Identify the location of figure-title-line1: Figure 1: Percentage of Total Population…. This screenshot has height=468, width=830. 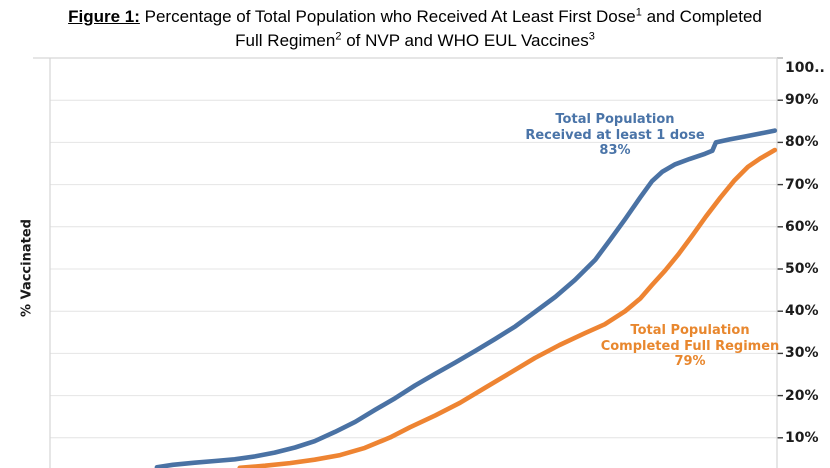
(415, 17).